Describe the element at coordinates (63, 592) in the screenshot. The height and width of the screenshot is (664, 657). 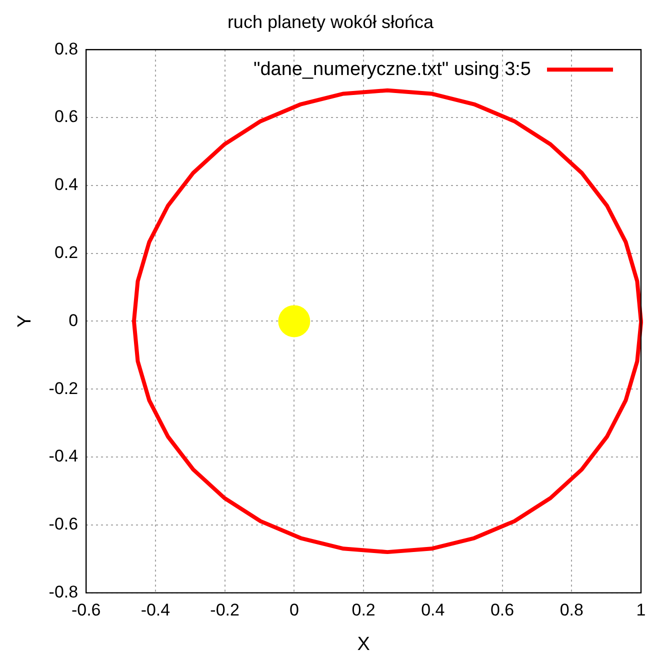
I see `y-tick-label: -0.8` at that location.